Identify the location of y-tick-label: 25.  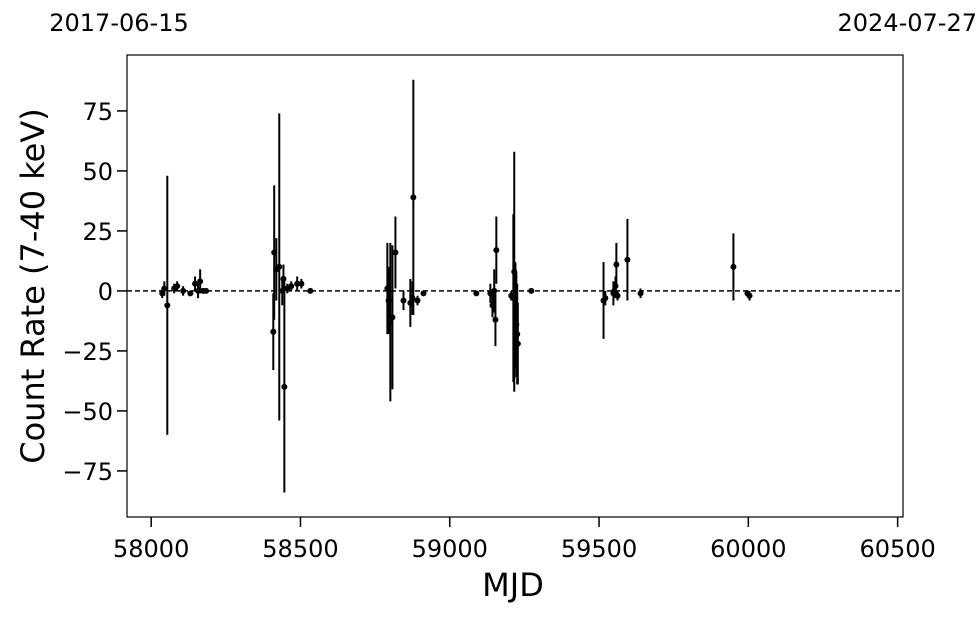
(97, 232).